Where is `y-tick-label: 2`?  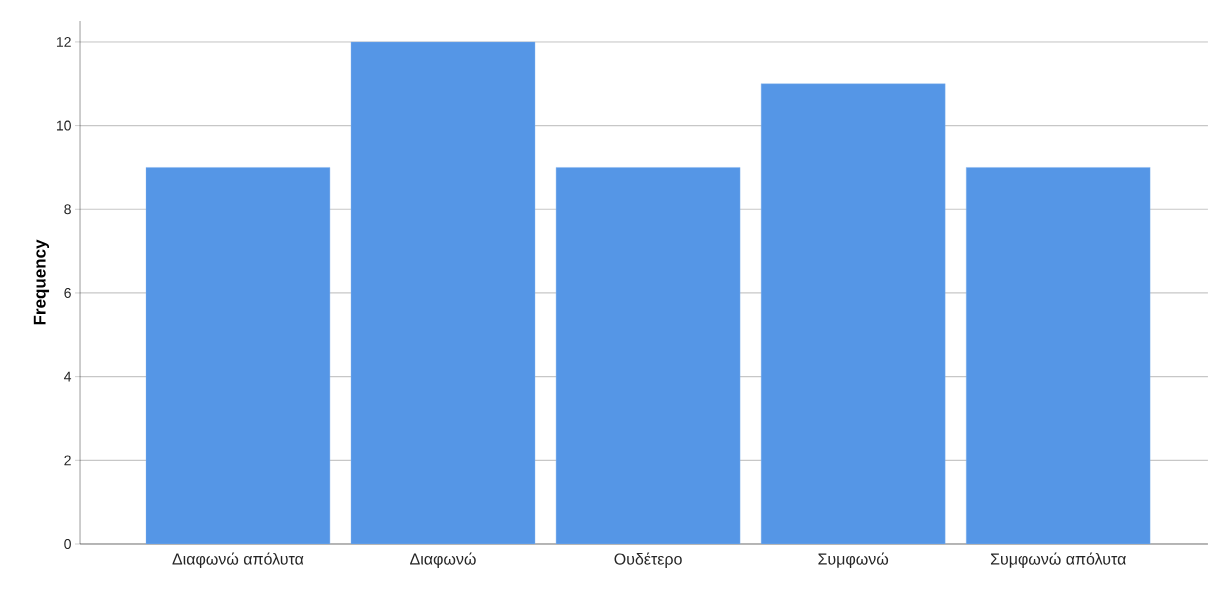 y-tick-label: 2 is located at coordinates (67, 460).